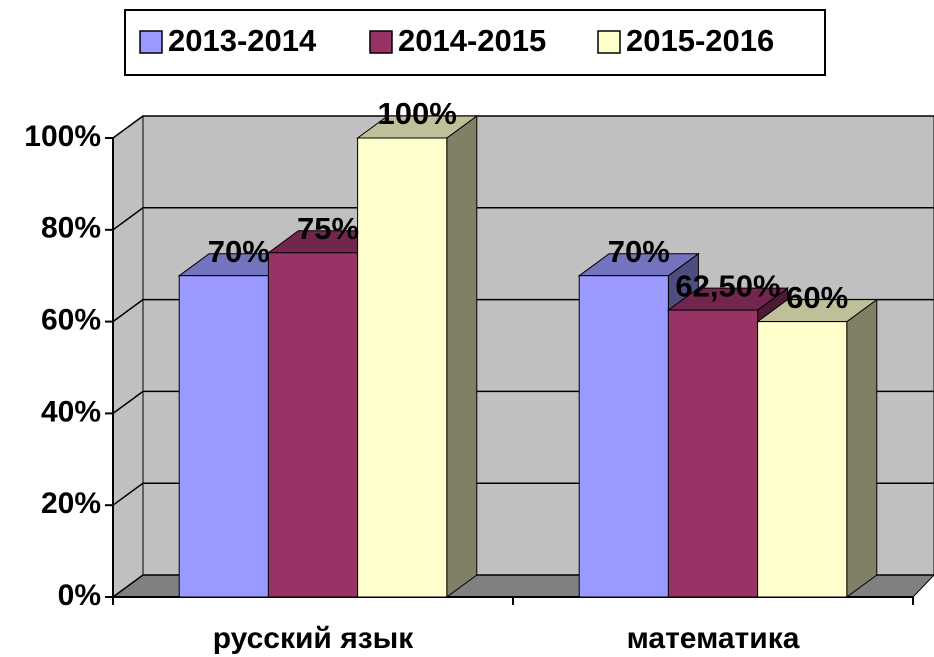 The height and width of the screenshot is (657, 934). I want to click on legend-box, so click(475, 42).